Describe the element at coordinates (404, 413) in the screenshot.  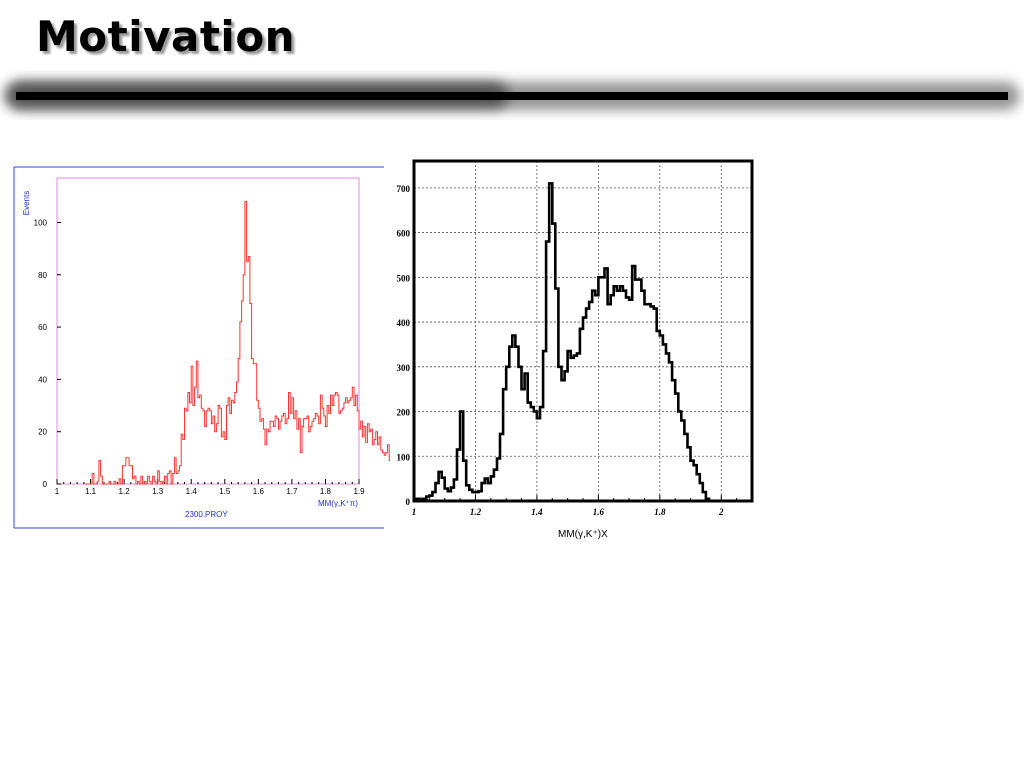
I see `chart2-y-tick-label: 200` at that location.